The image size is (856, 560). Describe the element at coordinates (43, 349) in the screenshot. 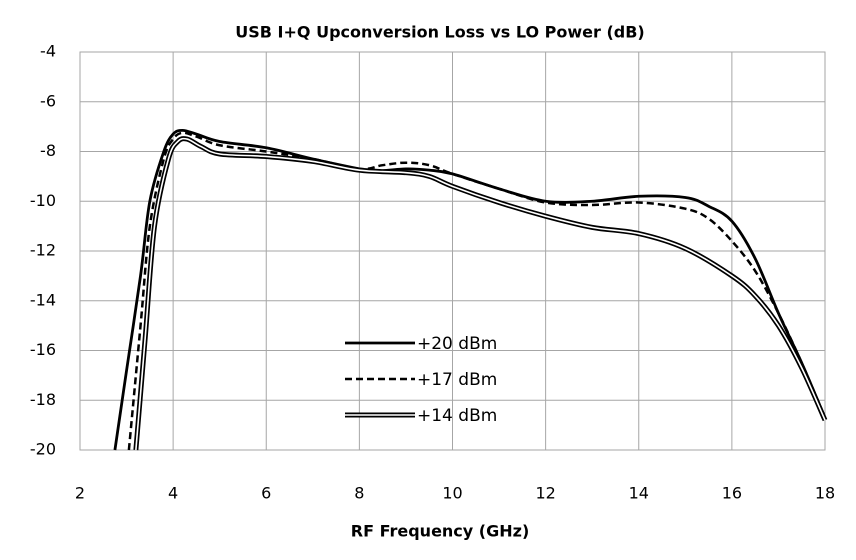

I see `y-tick-label: -16` at that location.